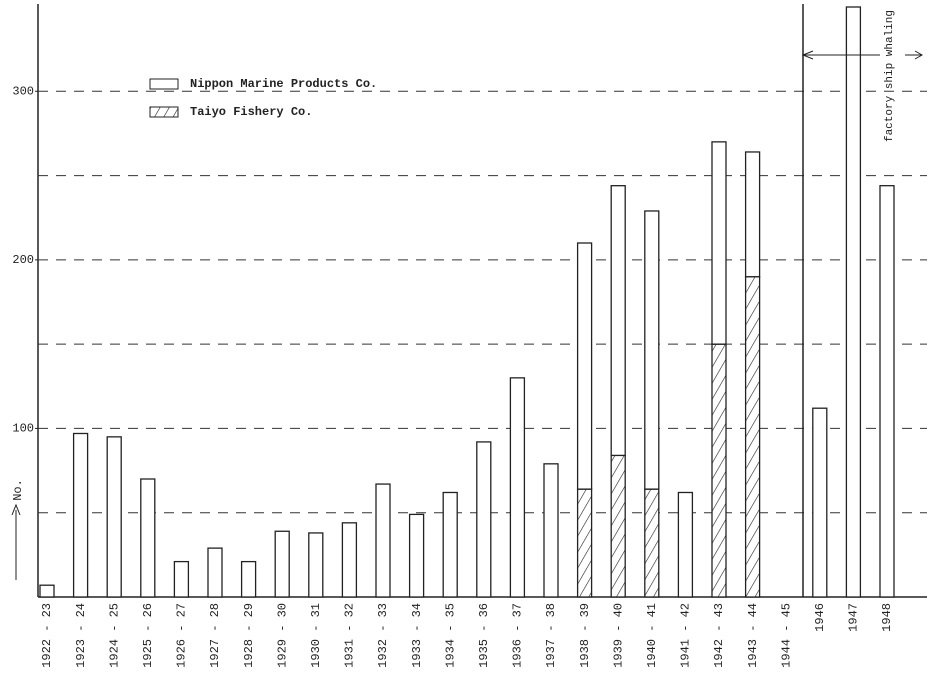 The height and width of the screenshot is (687, 927). What do you see at coordinates (551, 635) in the screenshot?
I see `x-tick-label: 1937 - 38` at bounding box center [551, 635].